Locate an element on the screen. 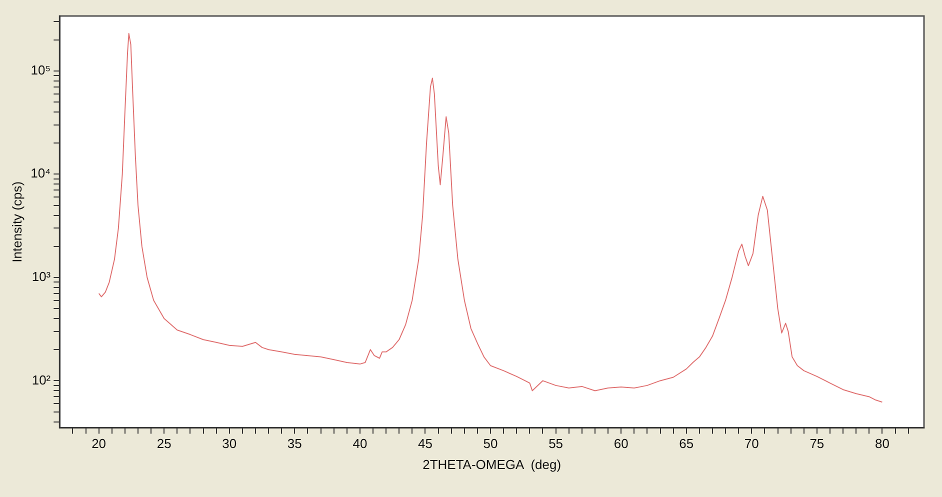 Image resolution: width=942 pixels, height=497 pixels. y-axis-title: Intensity (cps) is located at coordinates (16, 221).